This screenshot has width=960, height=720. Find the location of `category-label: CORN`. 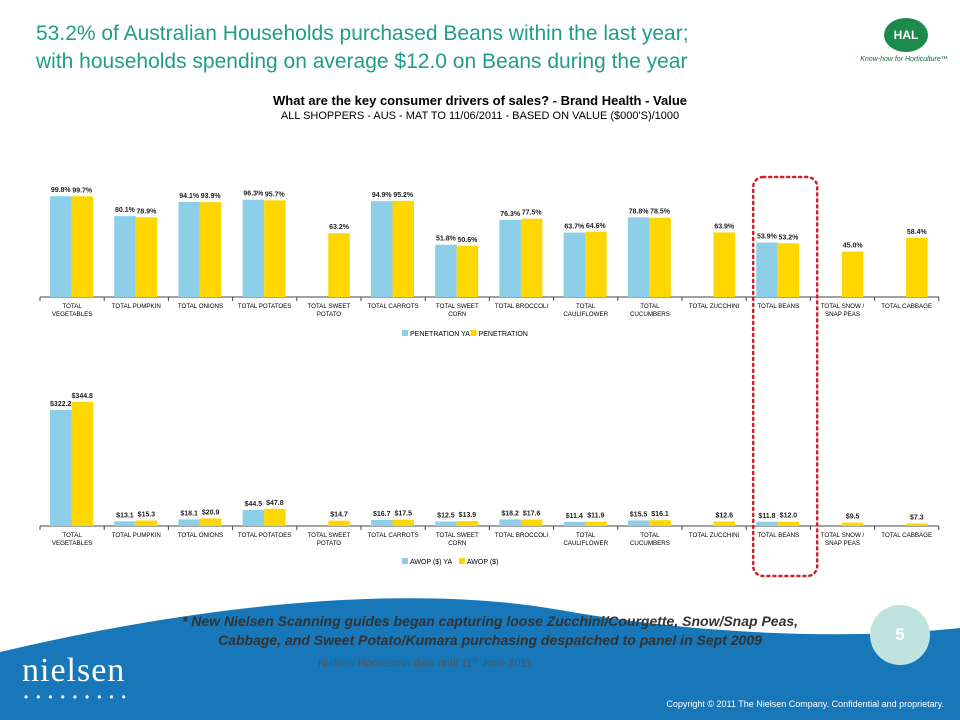

category-label: CORN is located at coordinates (457, 314).